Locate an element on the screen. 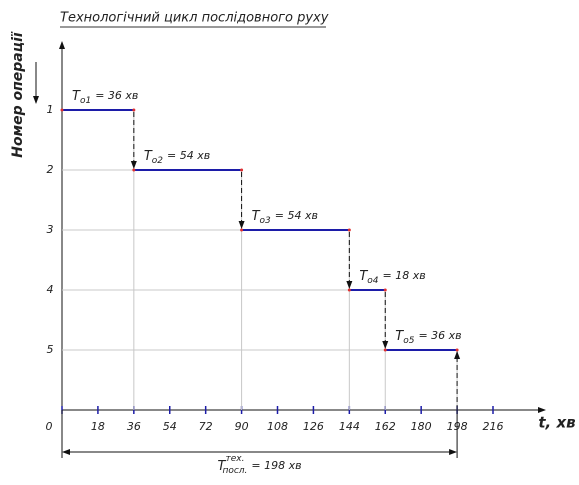 The height and width of the screenshot is (485, 579). label-rest: = 18 хв is located at coordinates (404, 275).